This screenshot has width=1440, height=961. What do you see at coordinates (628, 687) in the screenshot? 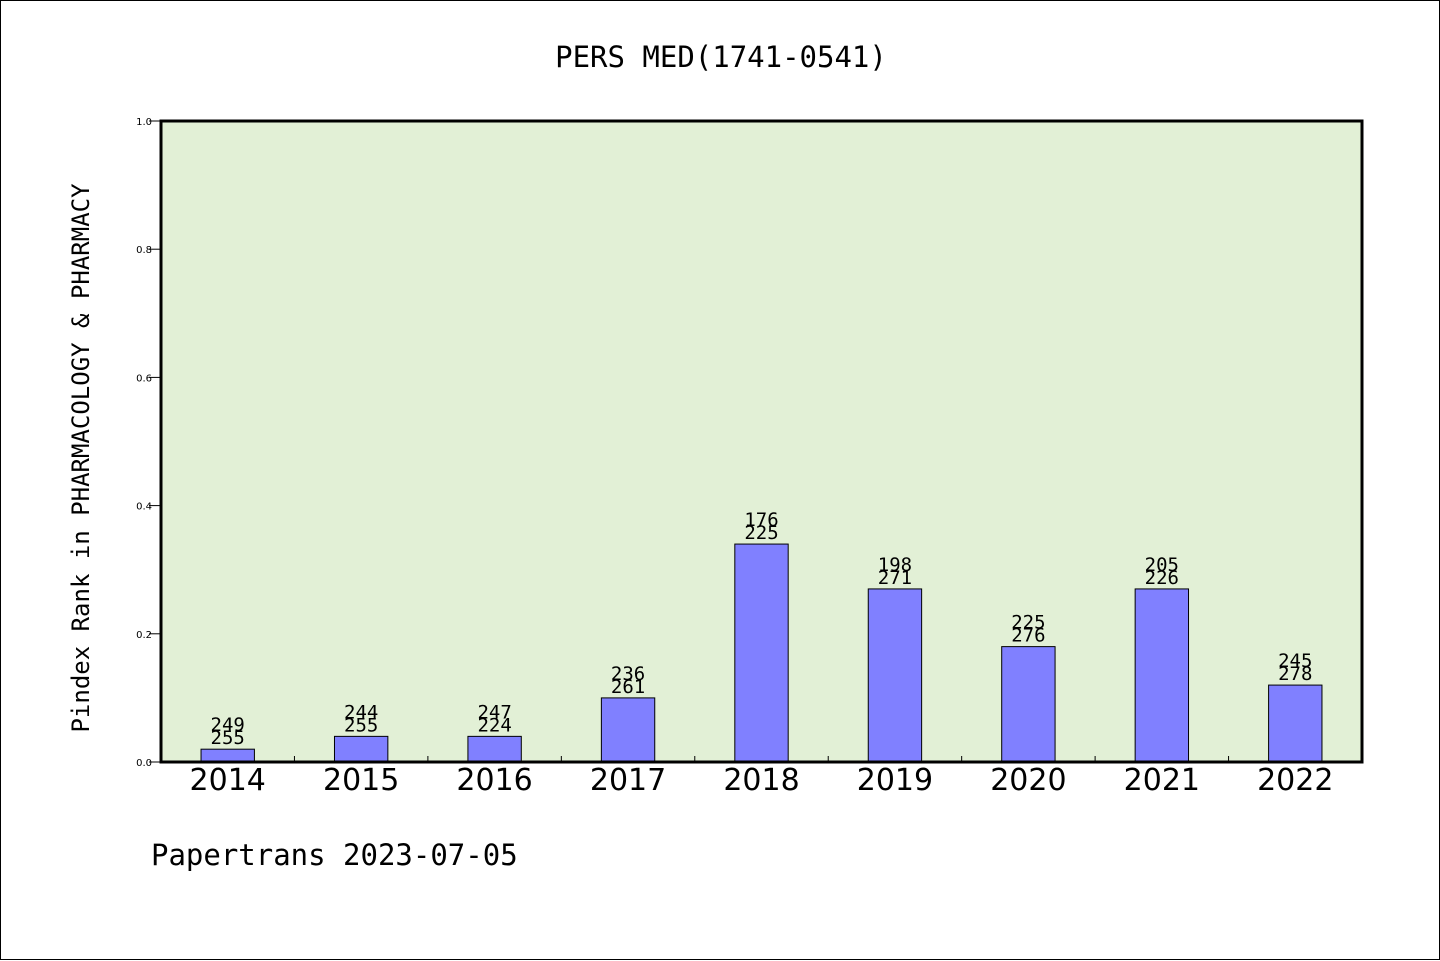
I see `bar-label-bottom-2017: 261` at bounding box center [628, 687].